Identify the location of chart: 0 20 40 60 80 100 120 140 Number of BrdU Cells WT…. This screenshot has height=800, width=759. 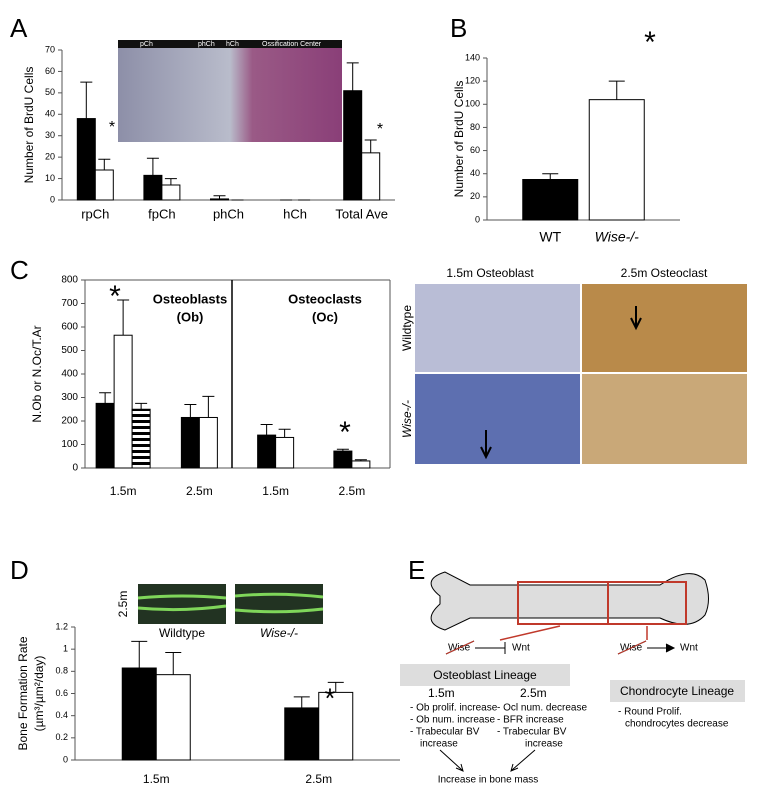
(566, 135).